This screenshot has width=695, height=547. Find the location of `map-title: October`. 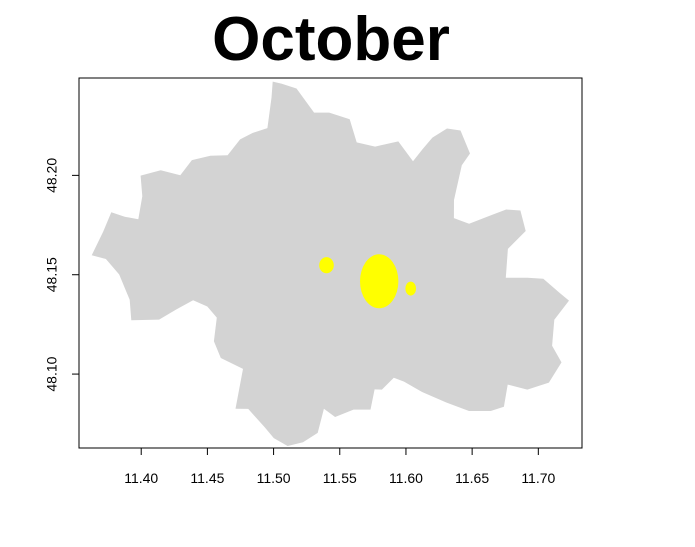

map-title: October is located at coordinates (331, 39).